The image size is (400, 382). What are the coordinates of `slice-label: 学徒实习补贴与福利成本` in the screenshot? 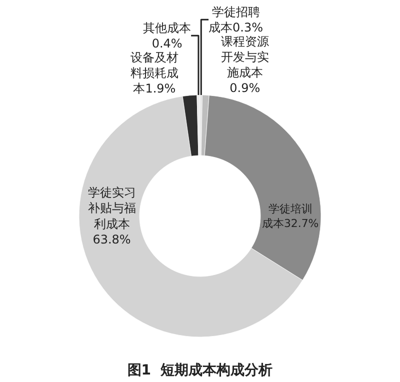 It's located at (112, 208).